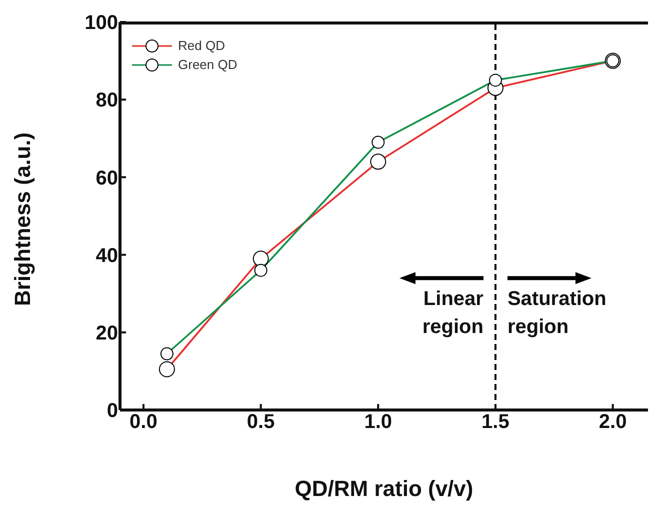 The height and width of the screenshot is (510, 656). What do you see at coordinates (496, 422) in the screenshot?
I see `x-tick-label: 1.5` at bounding box center [496, 422].